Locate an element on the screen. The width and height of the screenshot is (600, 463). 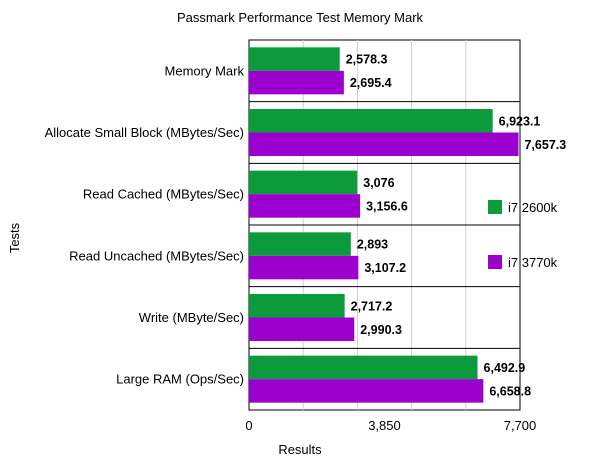
x-axis-title: Results is located at coordinates (300, 449).